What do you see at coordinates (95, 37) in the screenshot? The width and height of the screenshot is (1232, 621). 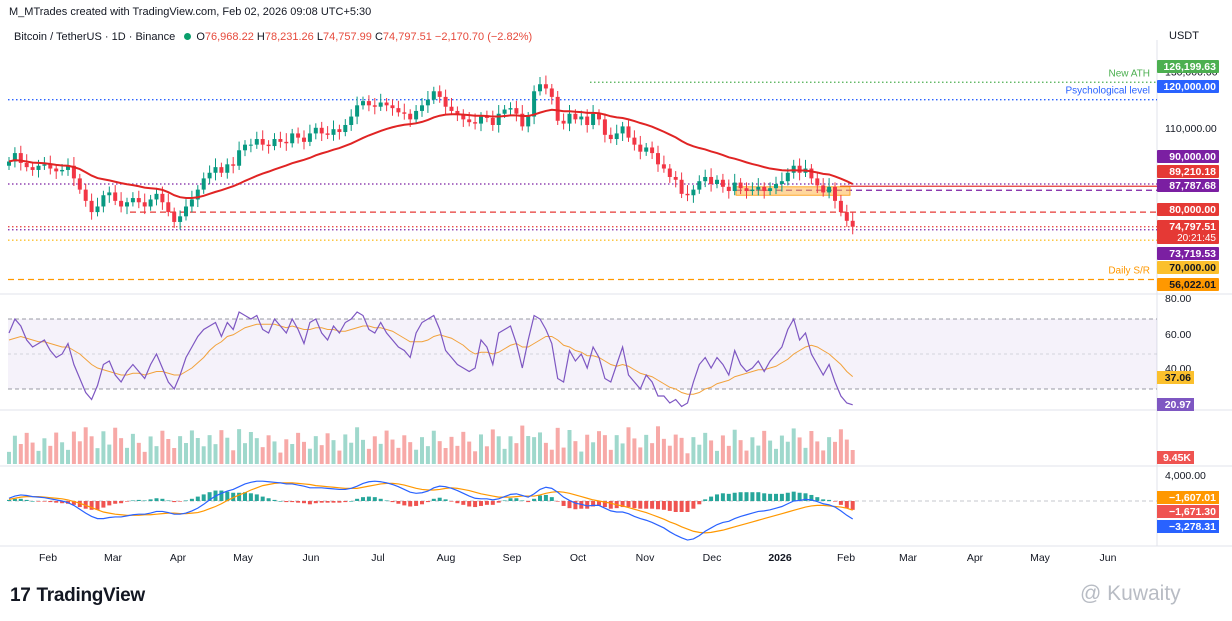 I see `symbol-title: Bitcoin / TetherUS · 1D · Binance` at bounding box center [95, 37].